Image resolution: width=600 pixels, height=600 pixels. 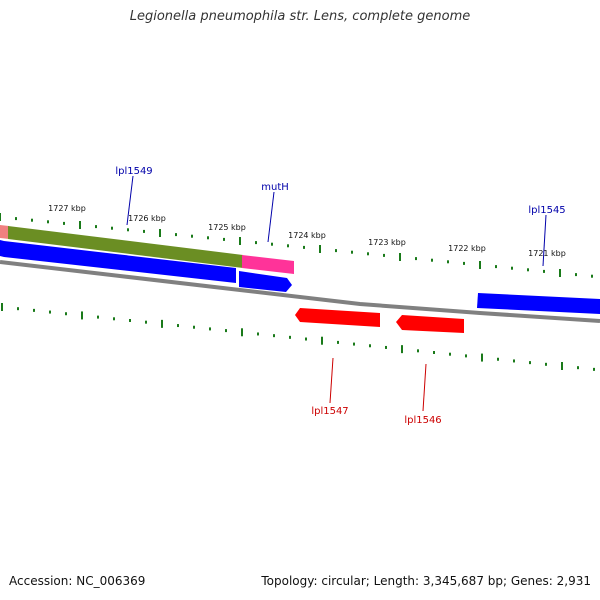 What do you see at coordinates (125, 247) in the screenshot?
I see `operon-block-green` at bounding box center [125, 247].